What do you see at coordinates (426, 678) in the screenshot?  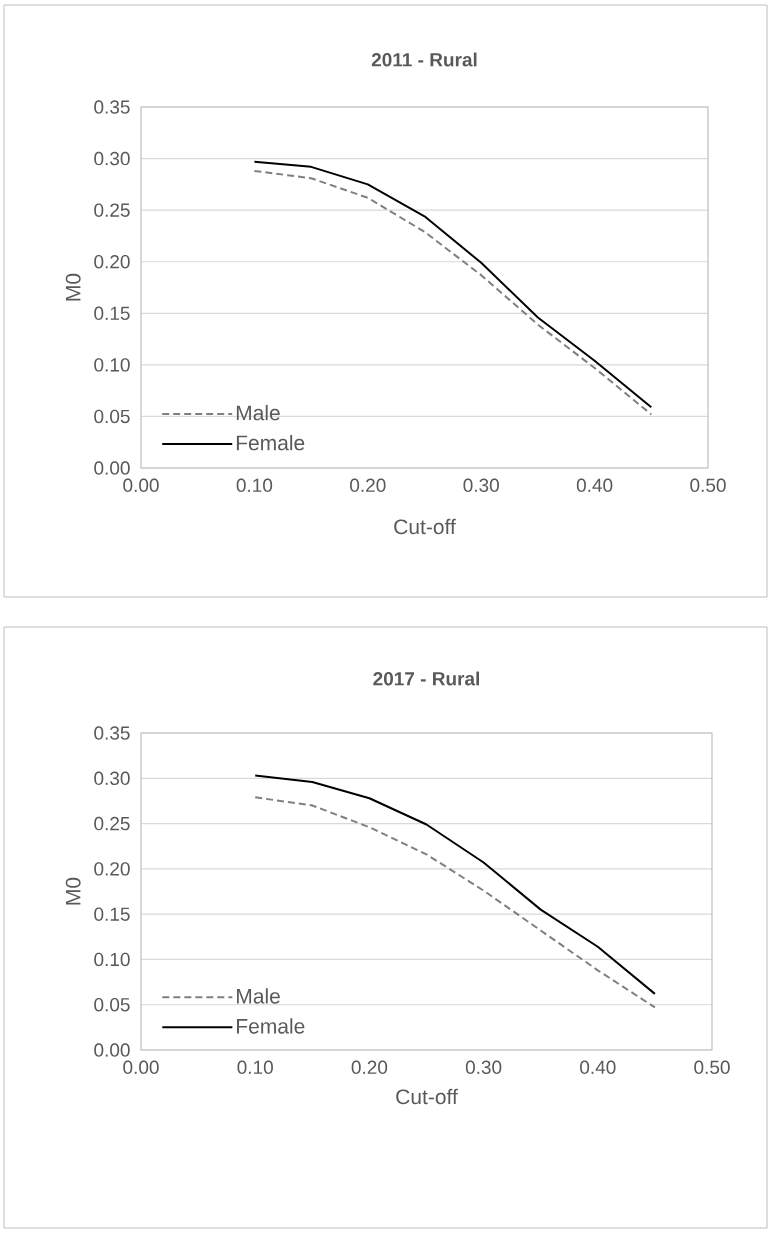 I see `chart-title: 2017 - Rural` at bounding box center [426, 678].